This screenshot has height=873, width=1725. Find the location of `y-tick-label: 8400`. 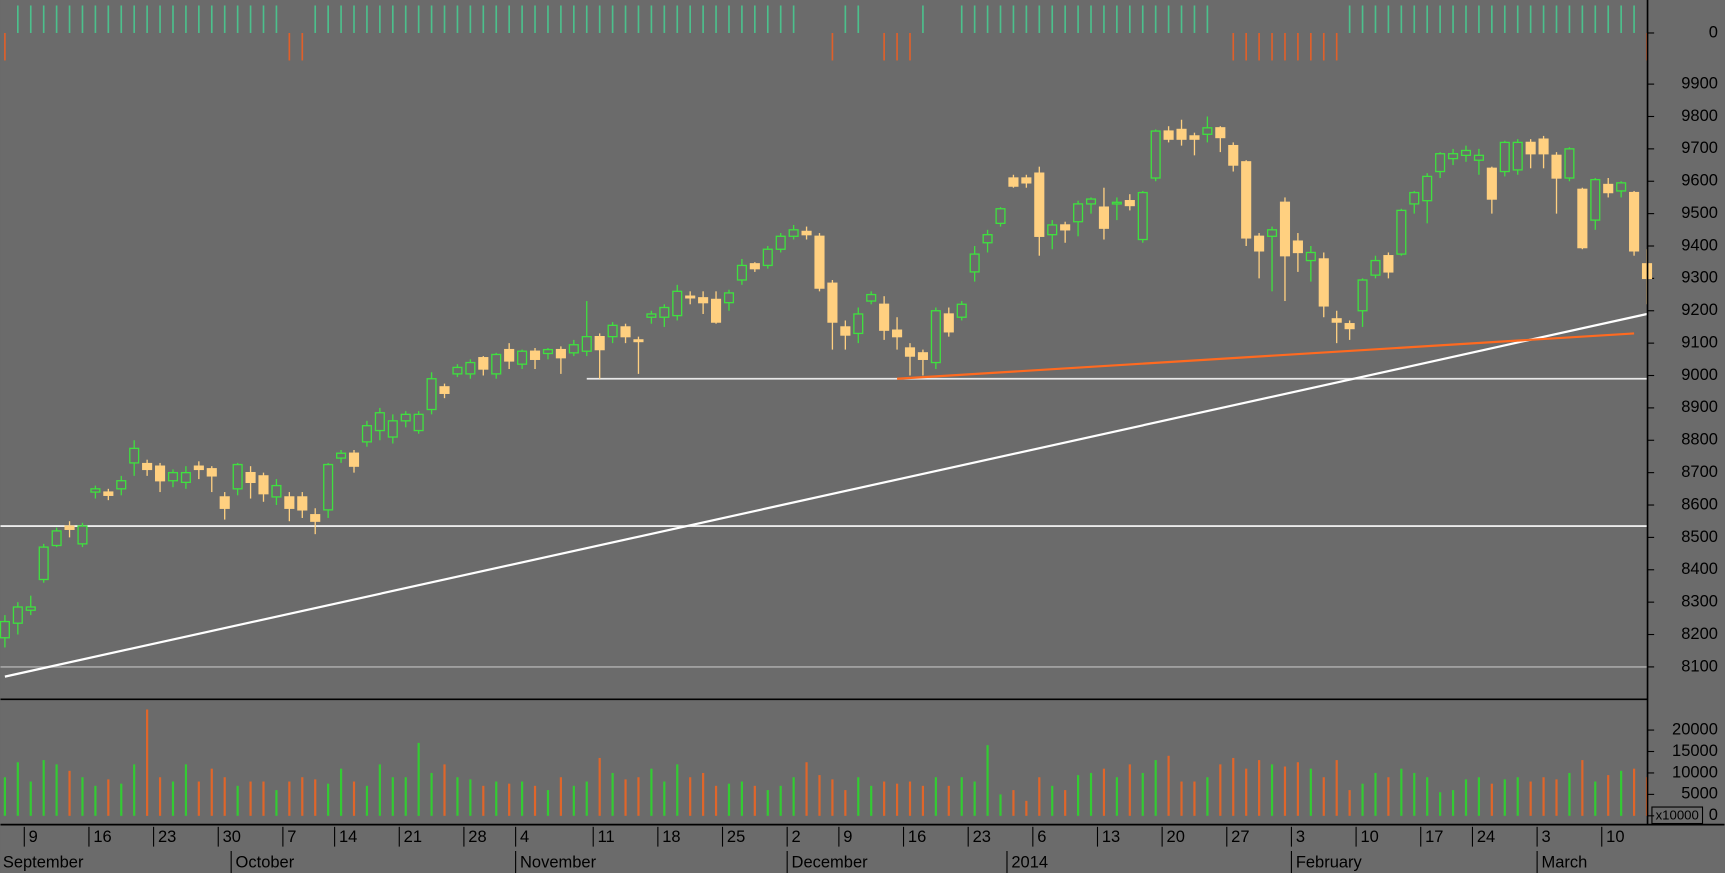

y-tick-label: 8400 is located at coordinates (1699, 569).